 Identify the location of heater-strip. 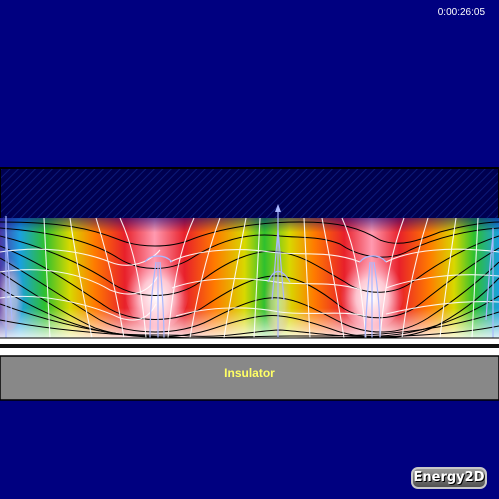
(249, 341).